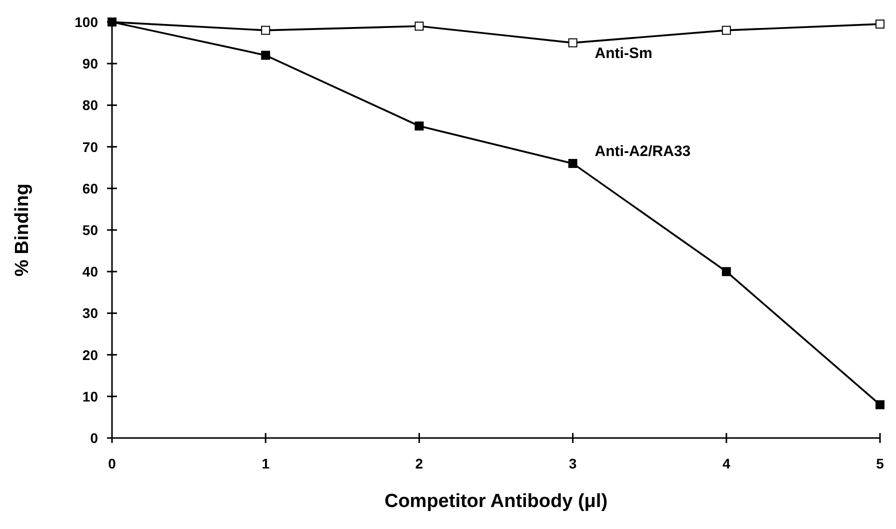  Describe the element at coordinates (623, 53) in the screenshot. I see `series-label: Anti-Sm` at that location.